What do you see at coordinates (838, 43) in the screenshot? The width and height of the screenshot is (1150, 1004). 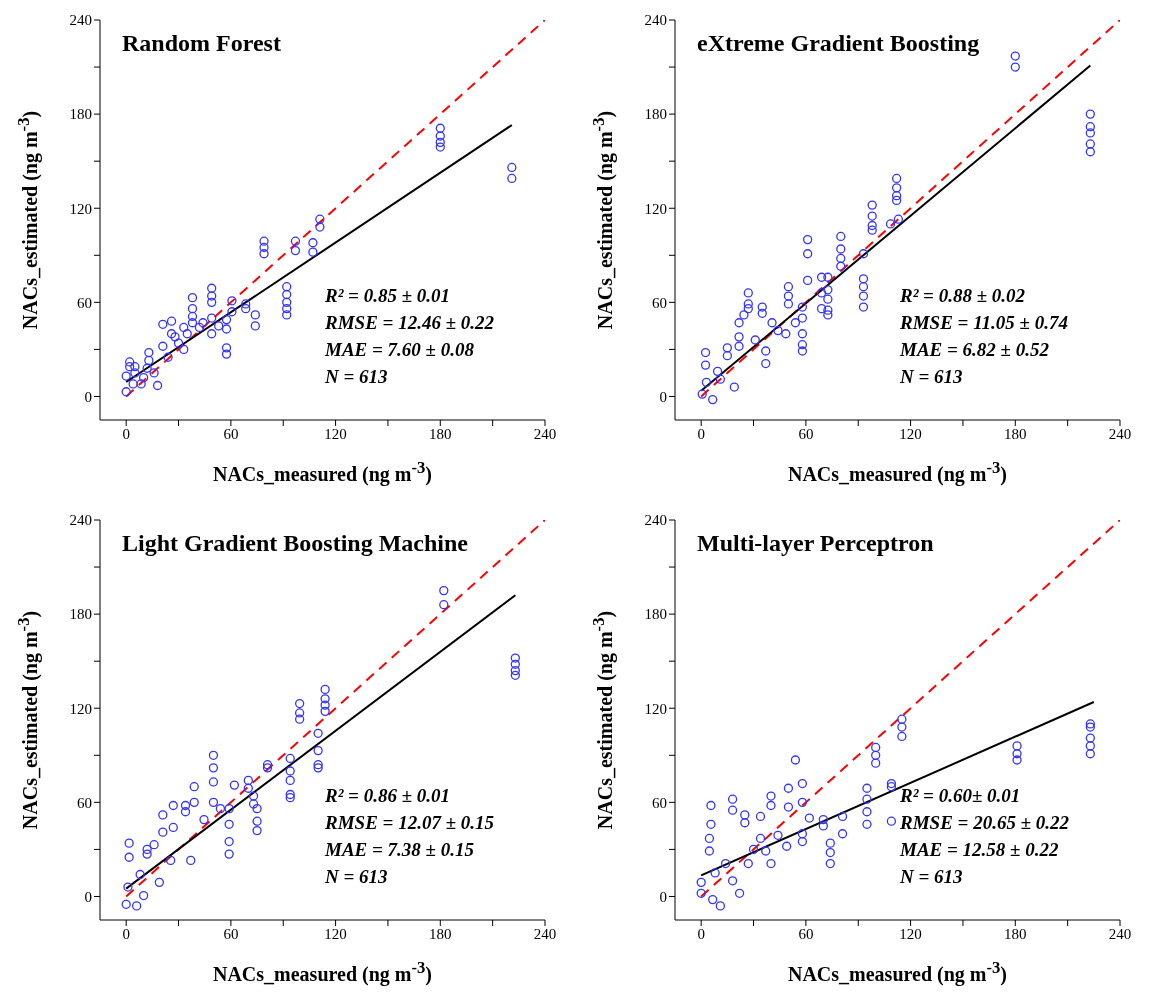 I see `chart-title: eXtreme Gradient Boosting` at bounding box center [838, 43].